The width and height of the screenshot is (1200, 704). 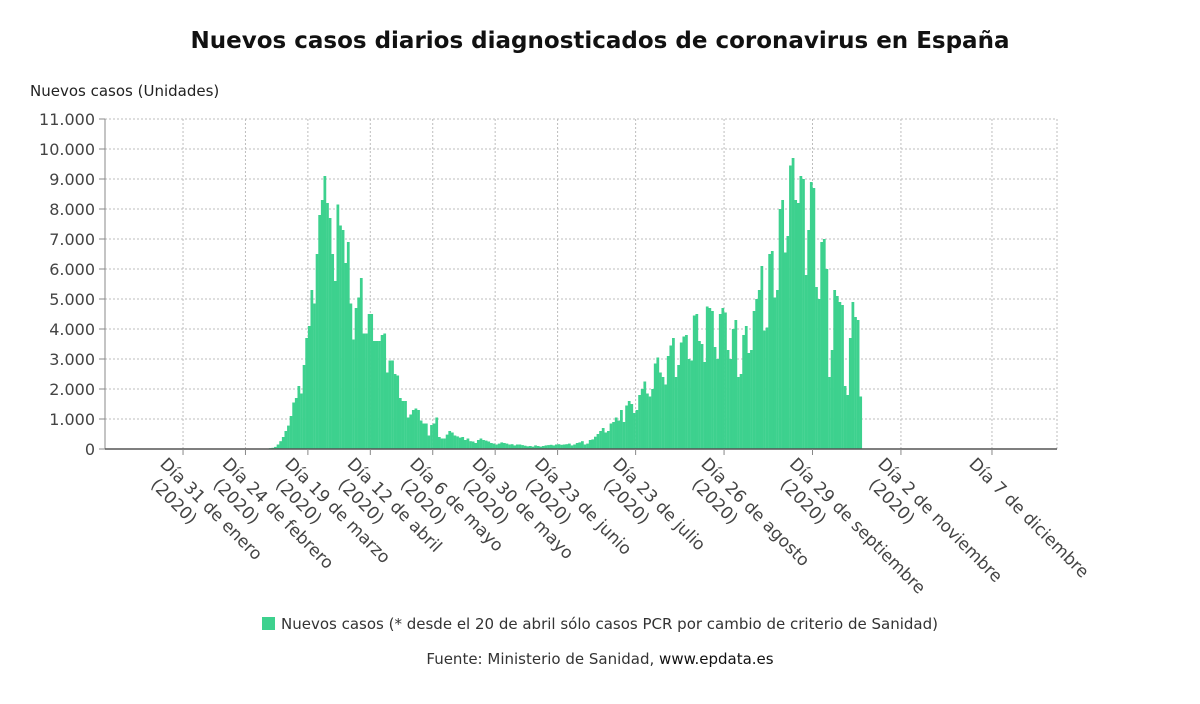 I want to click on x-tick-label: Día 23 de julio(2020), so click(x=651, y=512).